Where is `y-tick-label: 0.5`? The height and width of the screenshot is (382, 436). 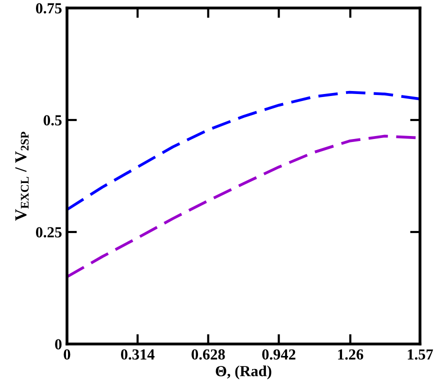 y-tick-label: 0.5 is located at coordinates (53, 120).